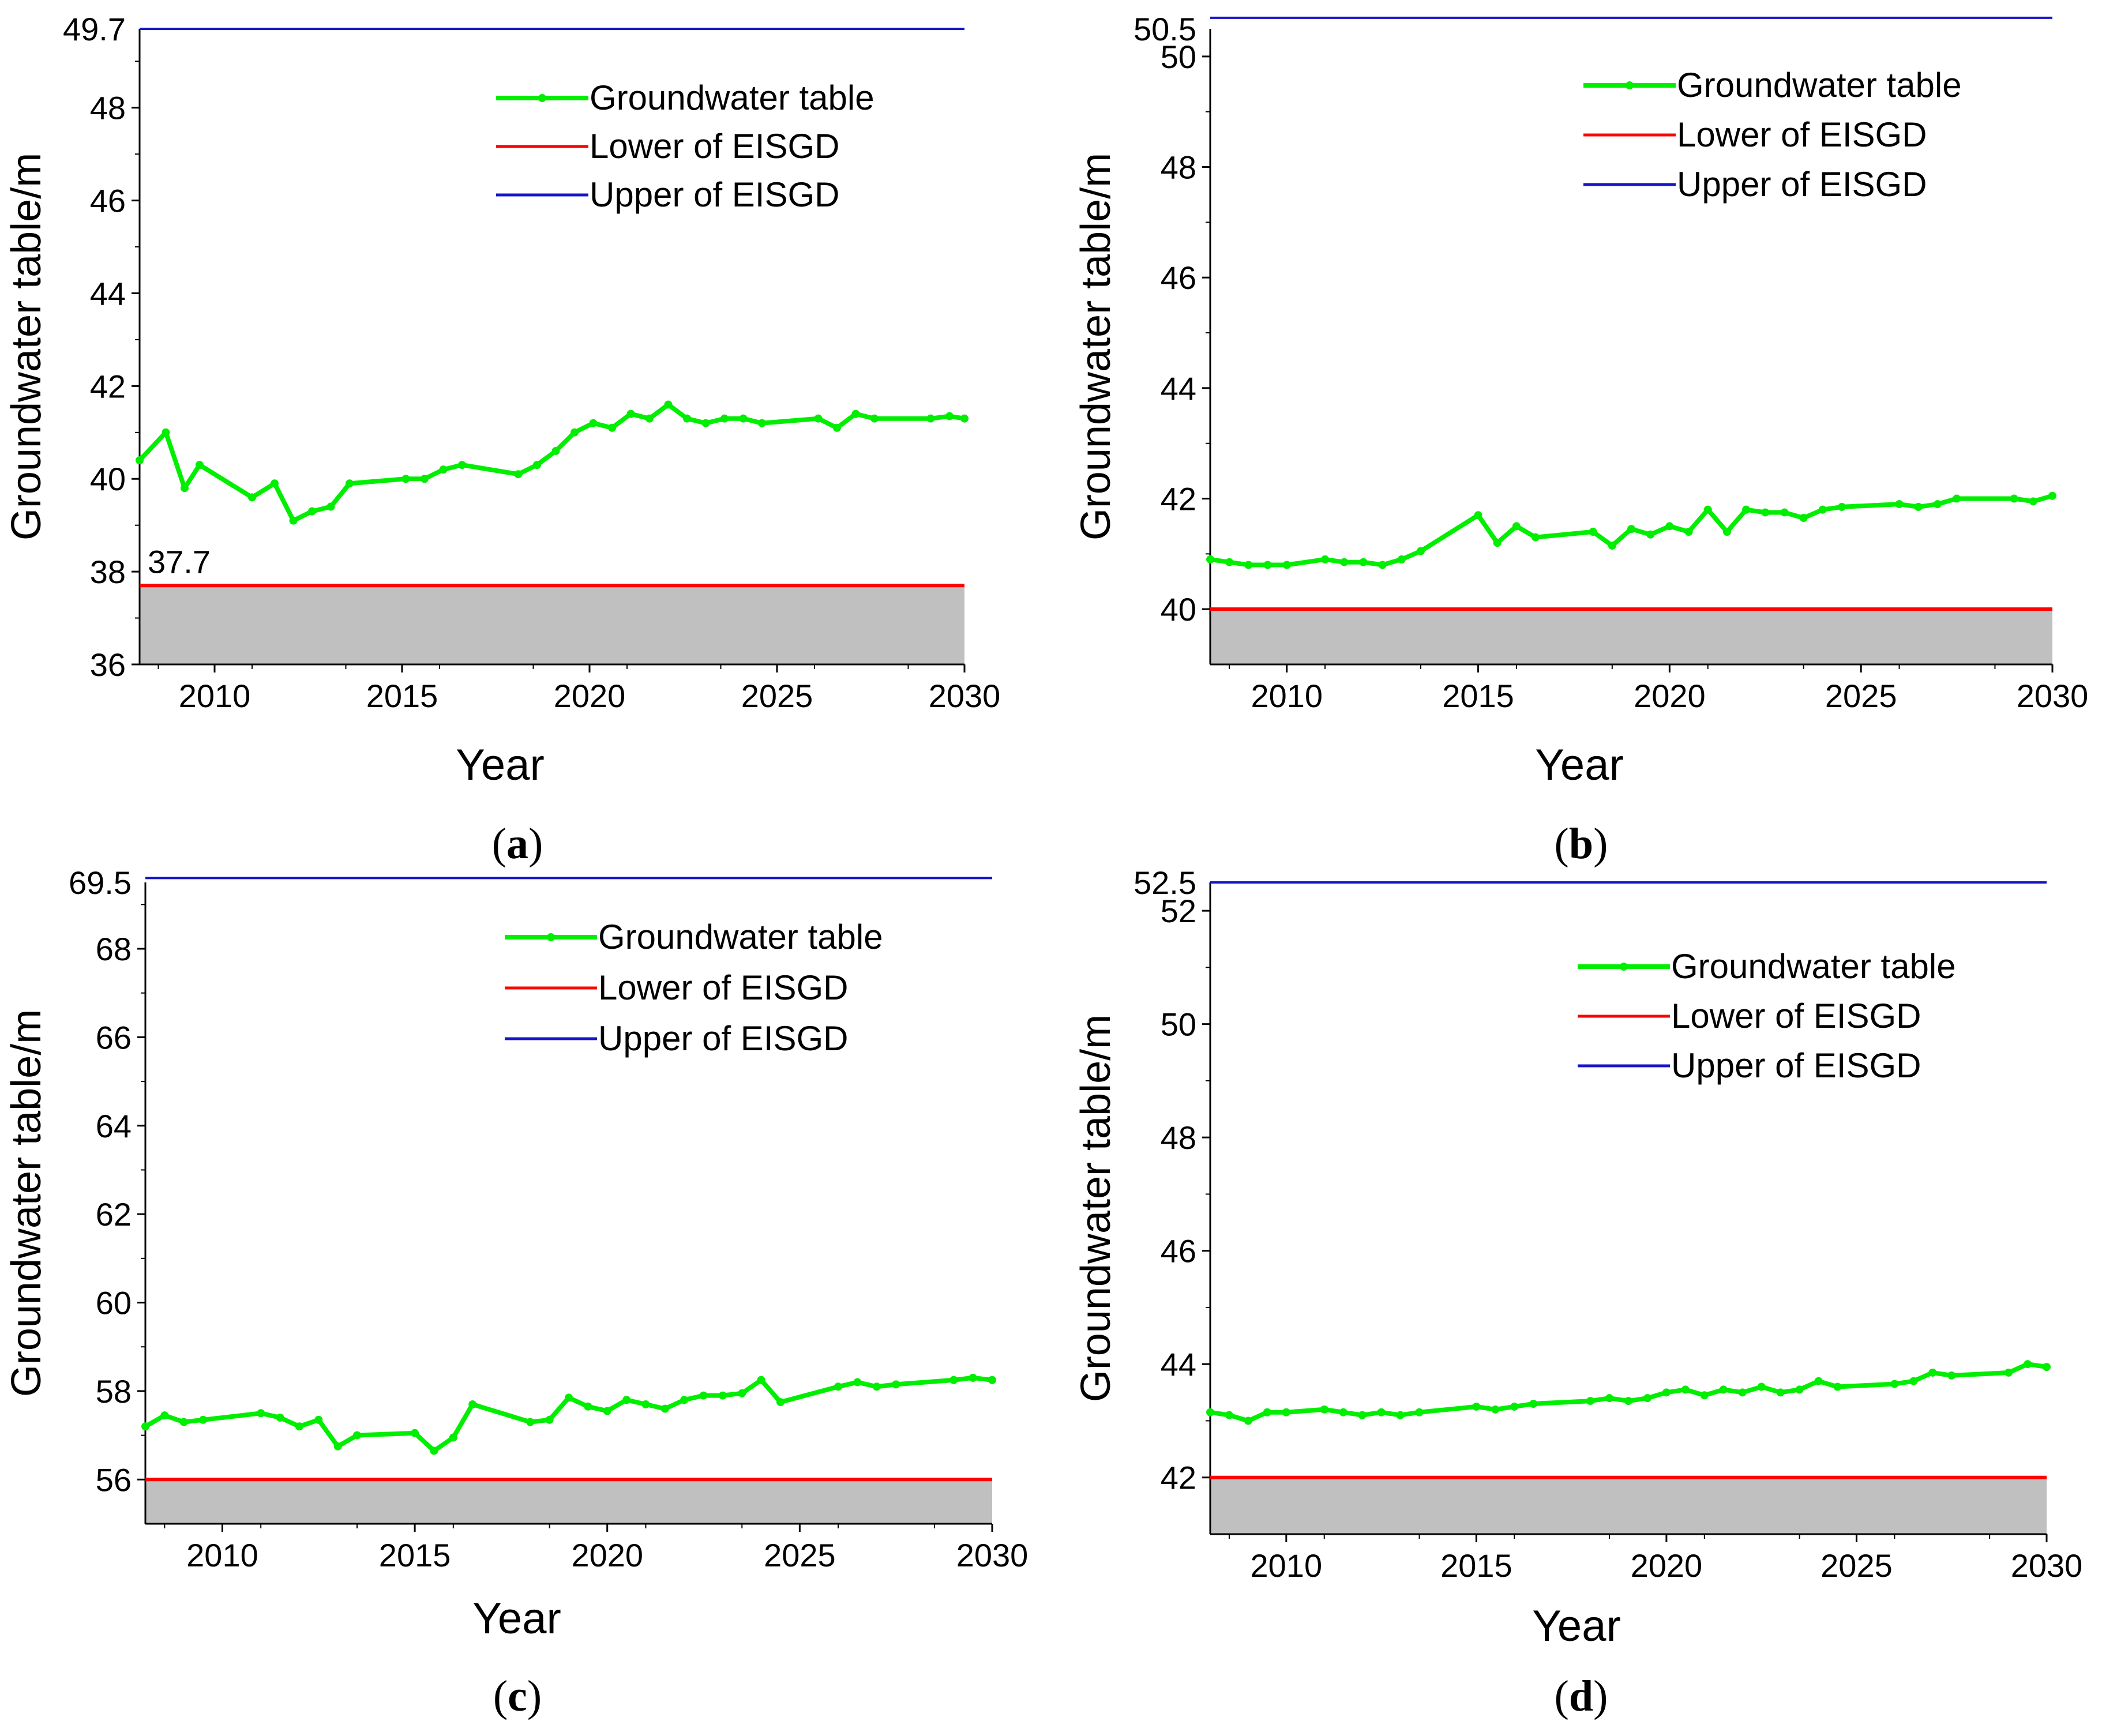 This screenshot has width=2102, height=1736. I want to click on y-tick-top-label: 50.5, so click(1164, 29).